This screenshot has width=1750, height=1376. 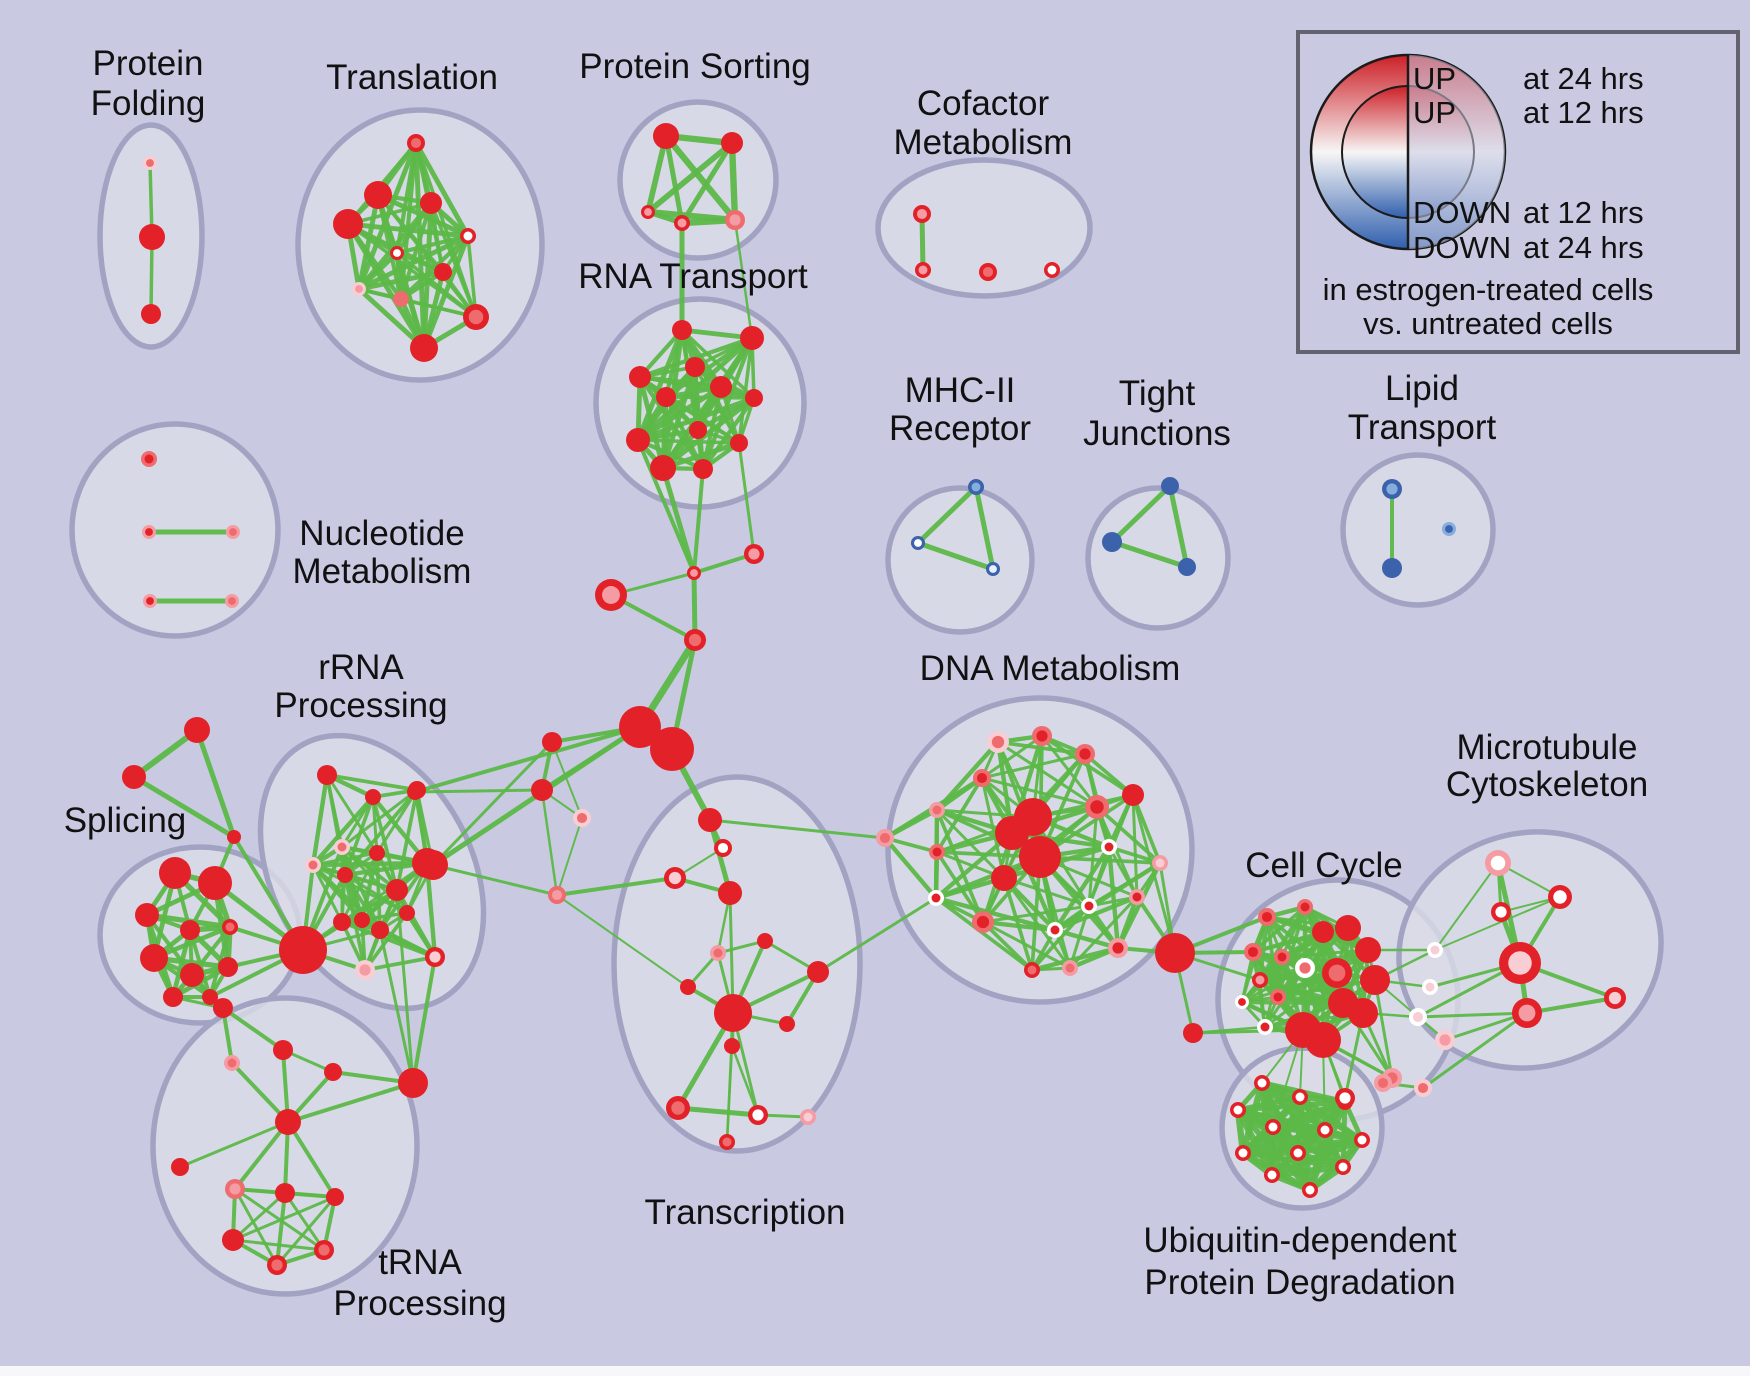 What do you see at coordinates (1324, 865) in the screenshot?
I see `cluster-label-cellcycle: Cell Cycle` at bounding box center [1324, 865].